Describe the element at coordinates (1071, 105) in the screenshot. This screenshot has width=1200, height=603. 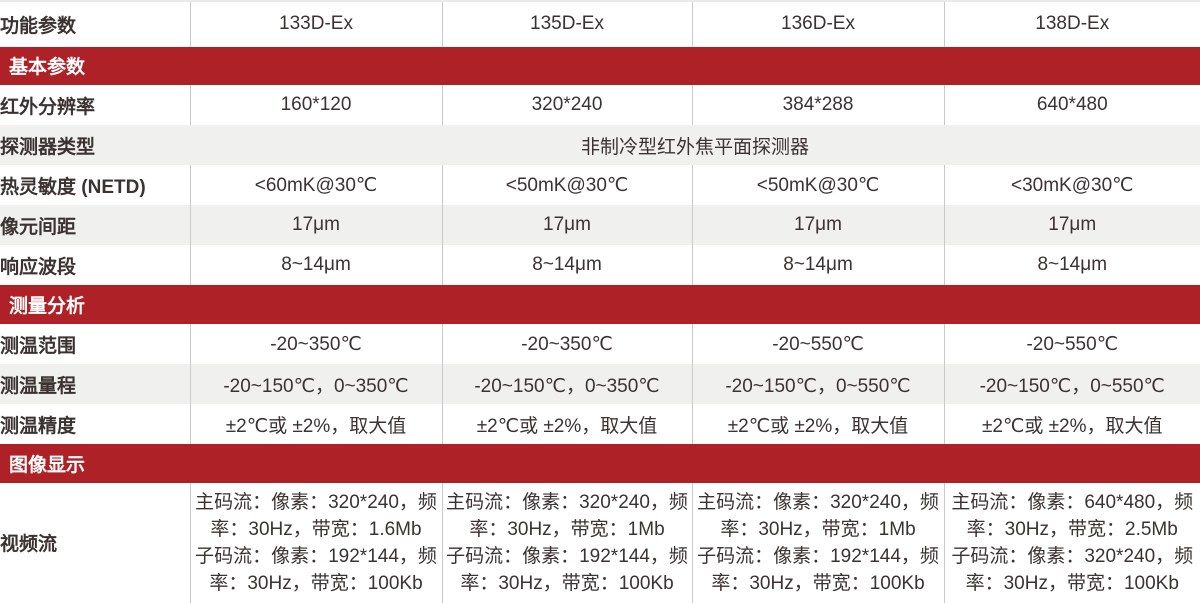
I see `cell-value: 640*480` at that location.